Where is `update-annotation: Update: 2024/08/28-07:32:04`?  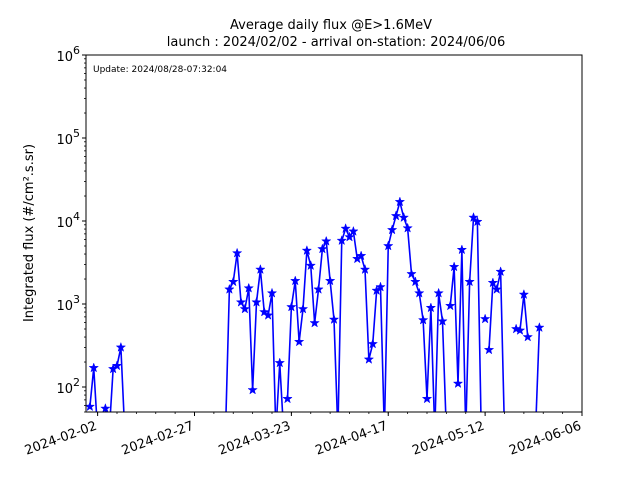
update-annotation: Update: 2024/08/28-07:32:04 is located at coordinates (160, 70).